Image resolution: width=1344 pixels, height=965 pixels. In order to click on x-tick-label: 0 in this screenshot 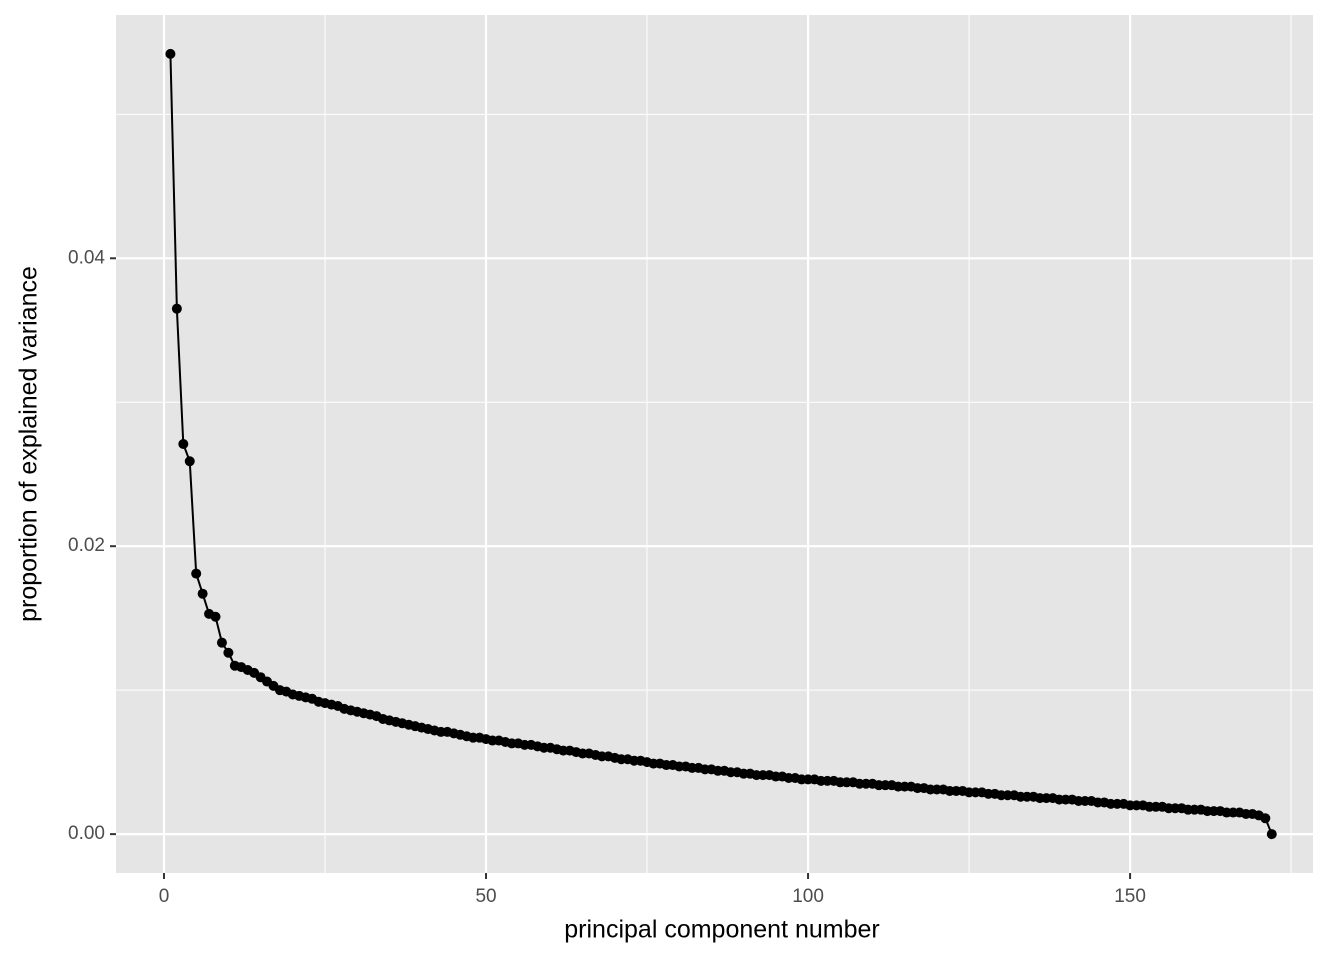, I will do `click(164, 896)`.